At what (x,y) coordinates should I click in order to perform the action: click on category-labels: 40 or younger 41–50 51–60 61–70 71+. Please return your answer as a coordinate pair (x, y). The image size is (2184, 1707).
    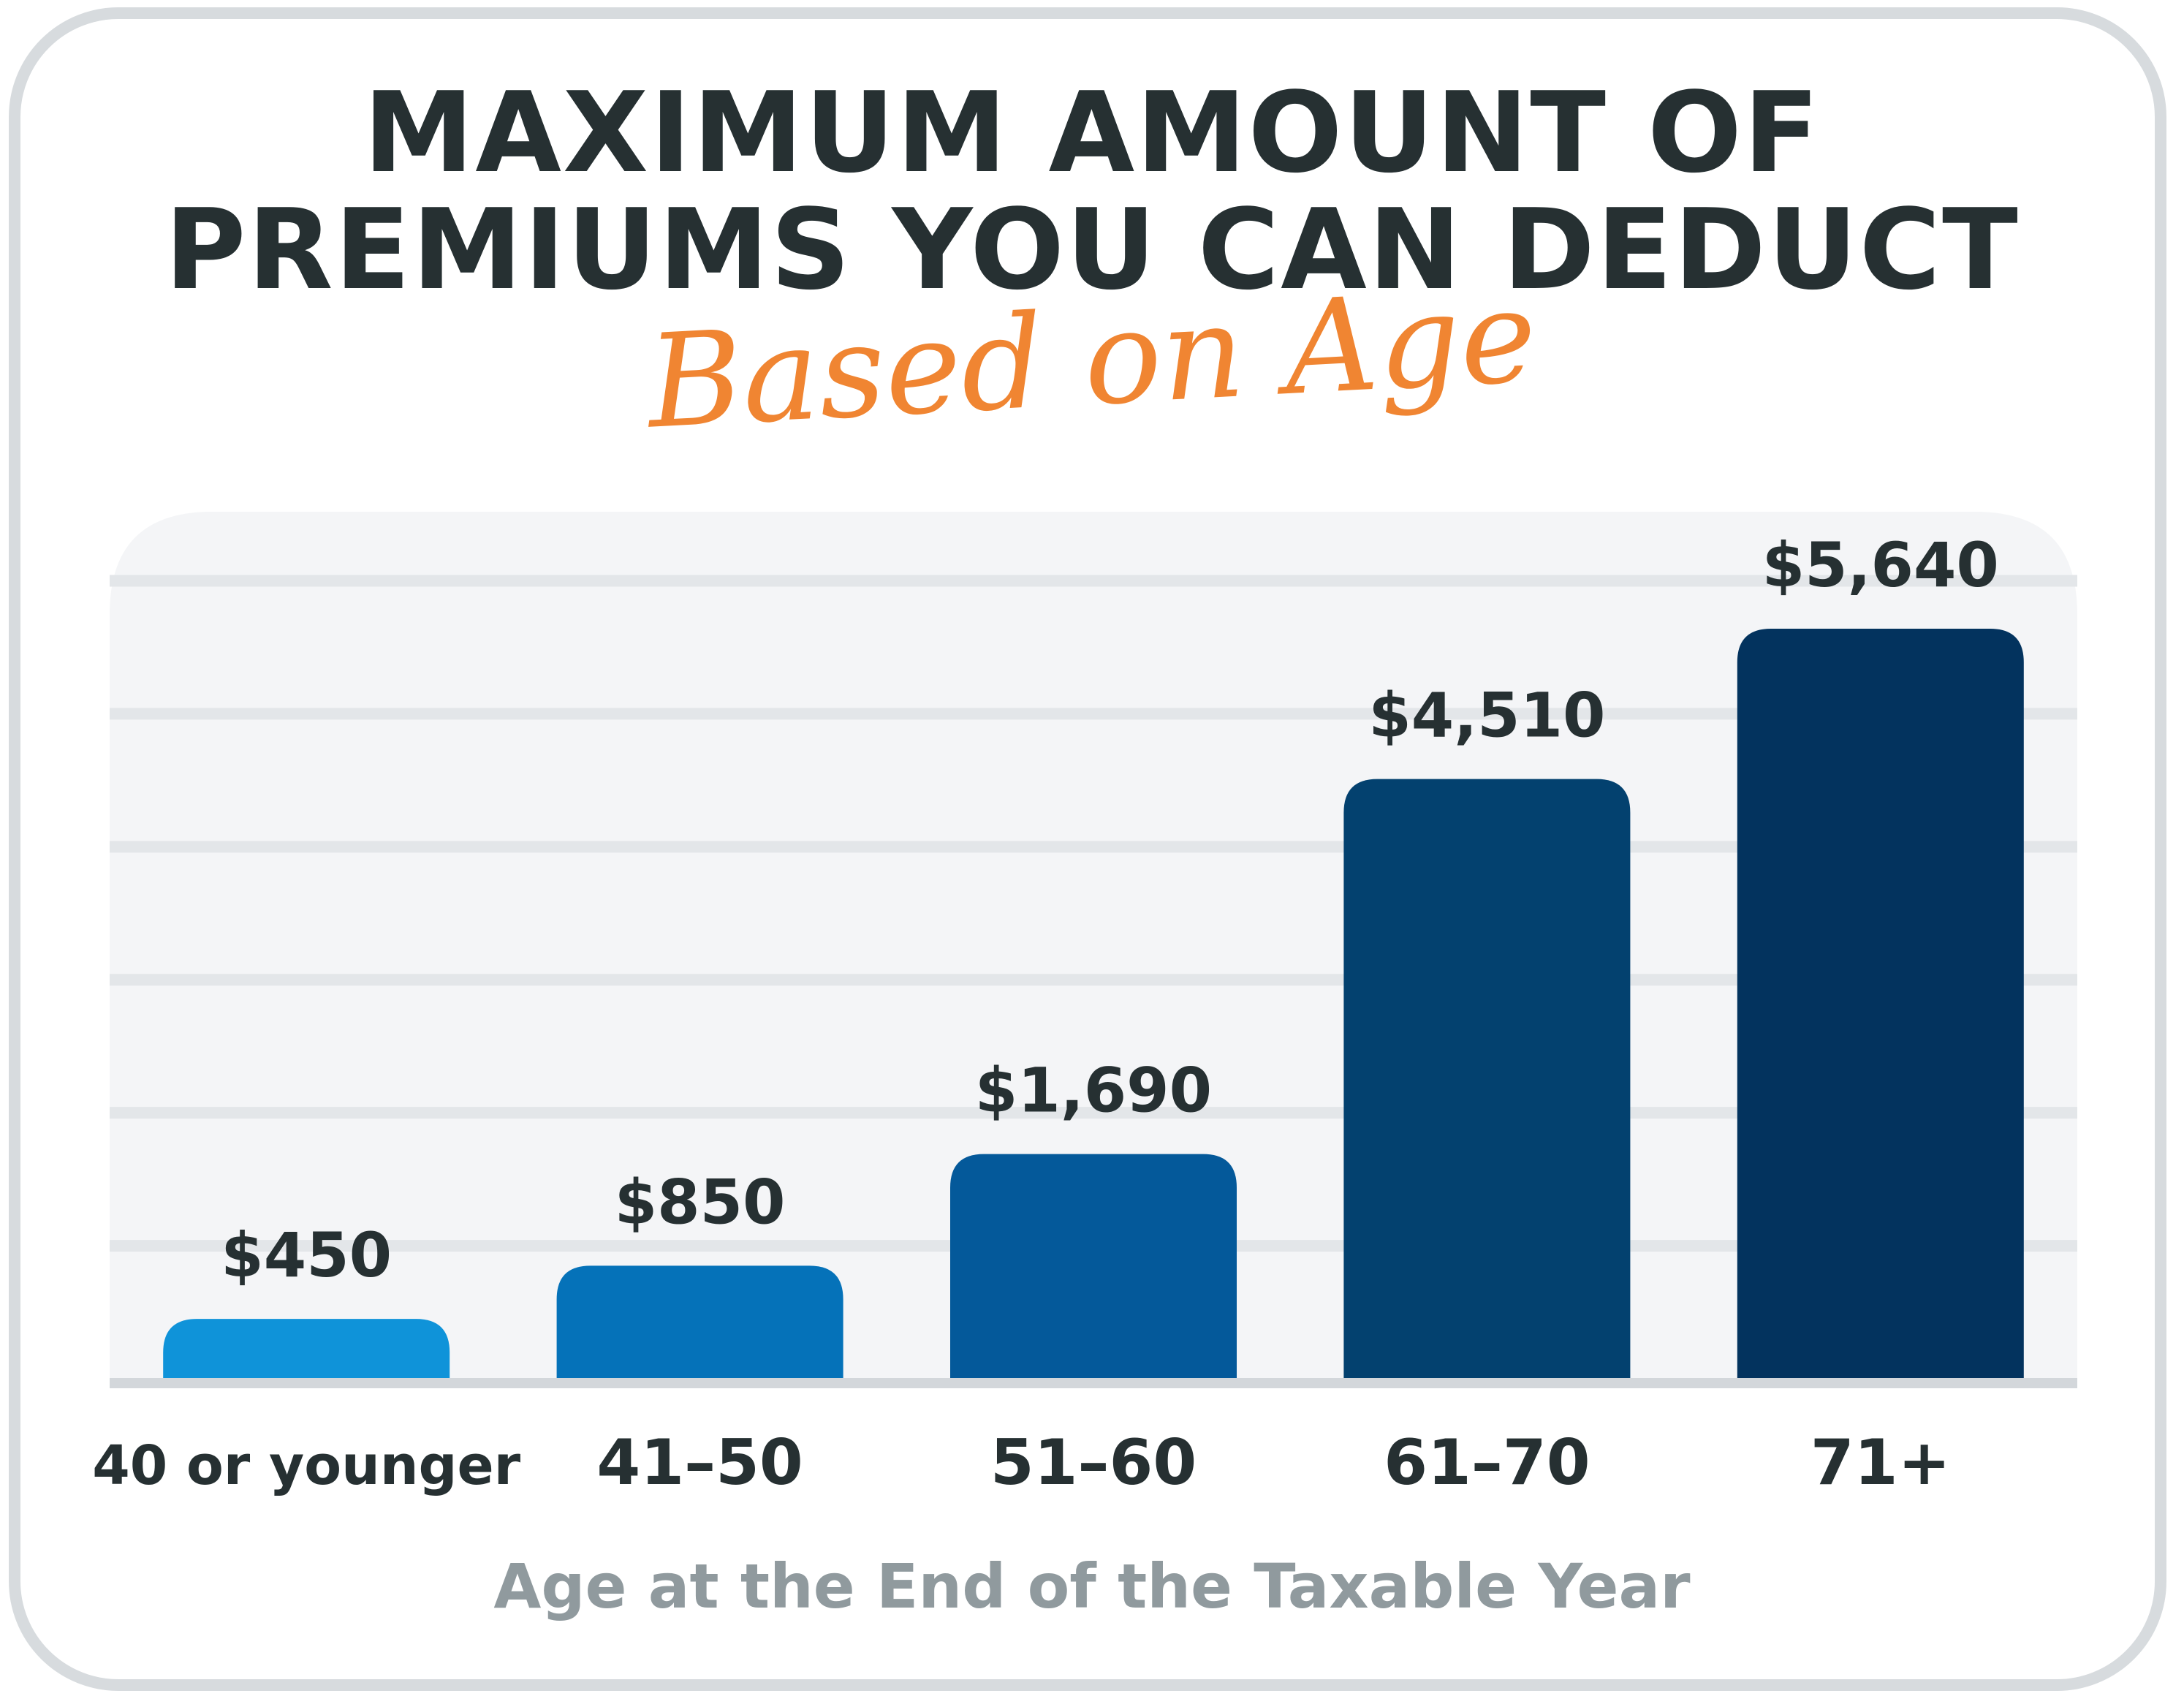
    Looking at the image, I should click on (1021, 1462).